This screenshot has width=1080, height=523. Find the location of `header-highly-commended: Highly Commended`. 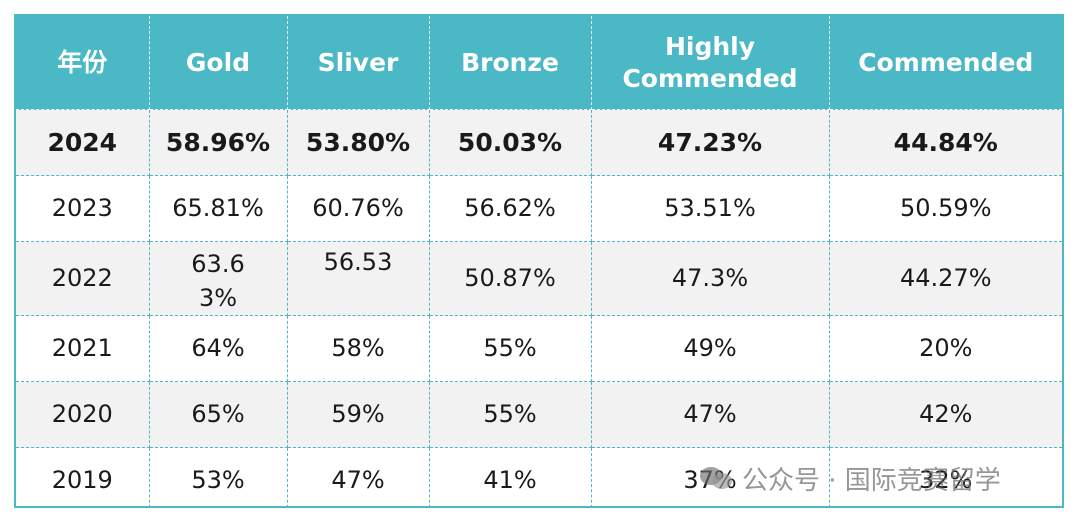

header-highly-commended: Highly Commended is located at coordinates (710, 63).